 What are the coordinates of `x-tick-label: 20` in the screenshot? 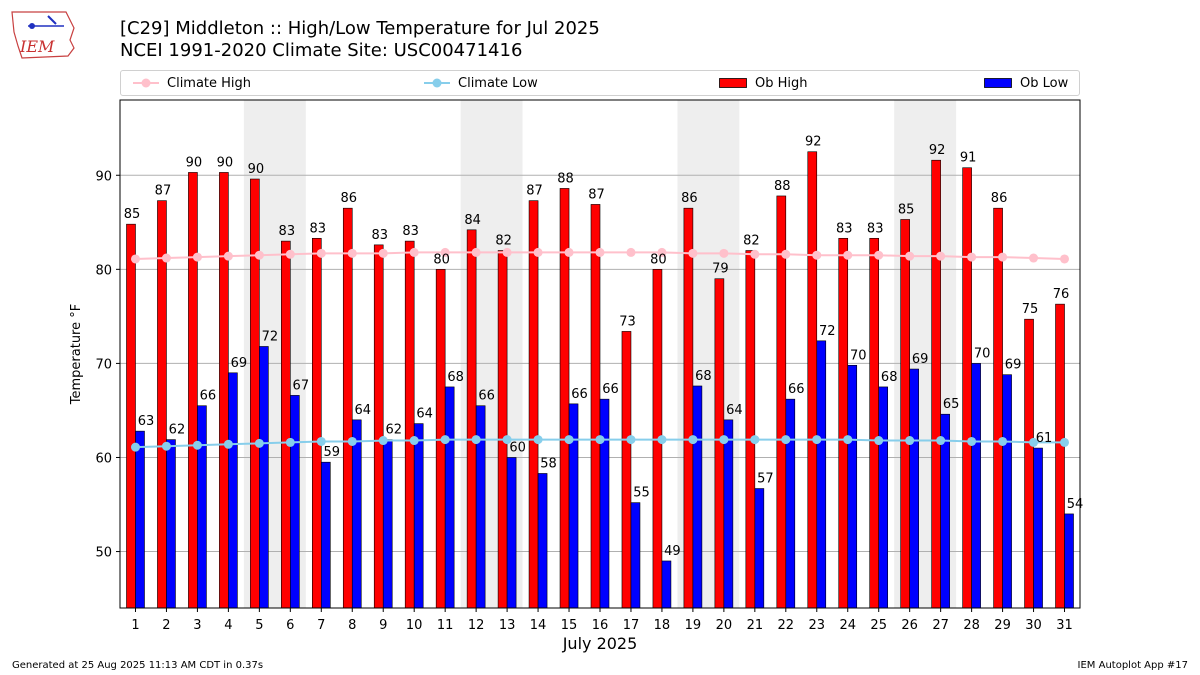 It's located at (724, 625).